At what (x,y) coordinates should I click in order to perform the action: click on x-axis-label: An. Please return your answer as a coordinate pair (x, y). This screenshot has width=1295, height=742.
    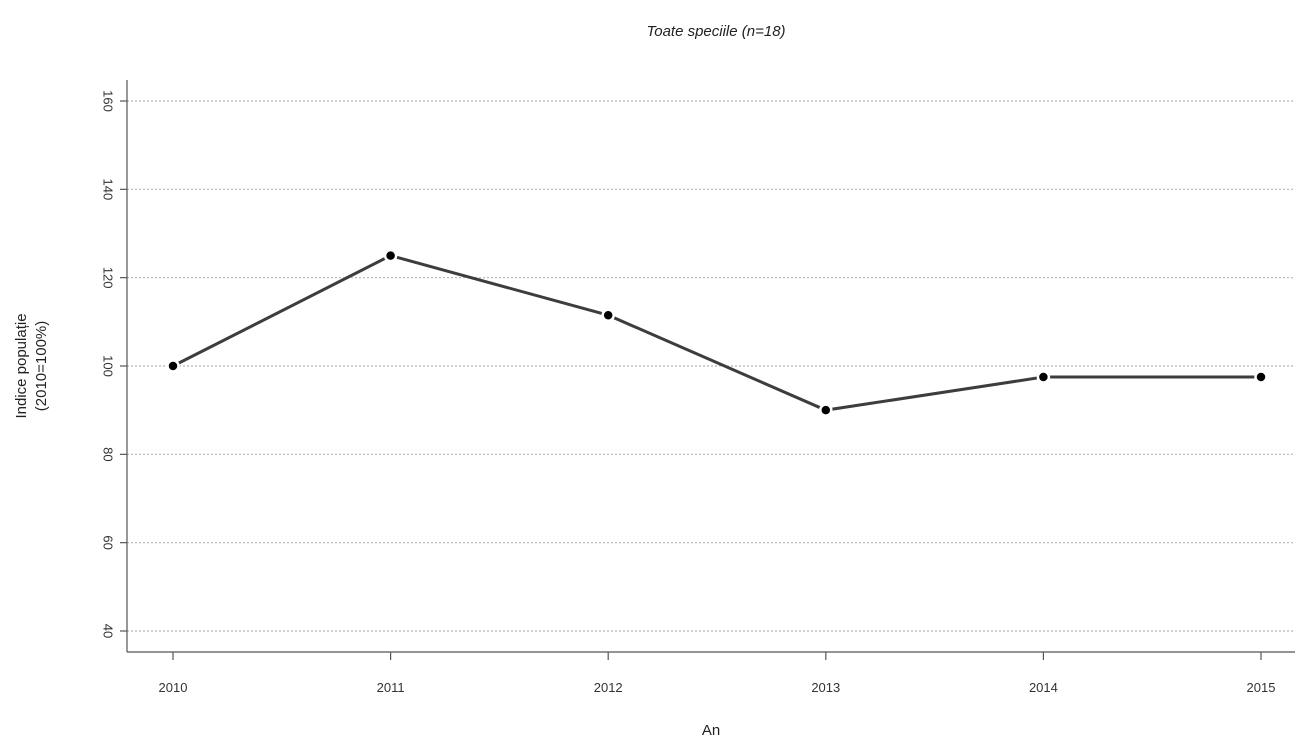
    Looking at the image, I should click on (711, 730).